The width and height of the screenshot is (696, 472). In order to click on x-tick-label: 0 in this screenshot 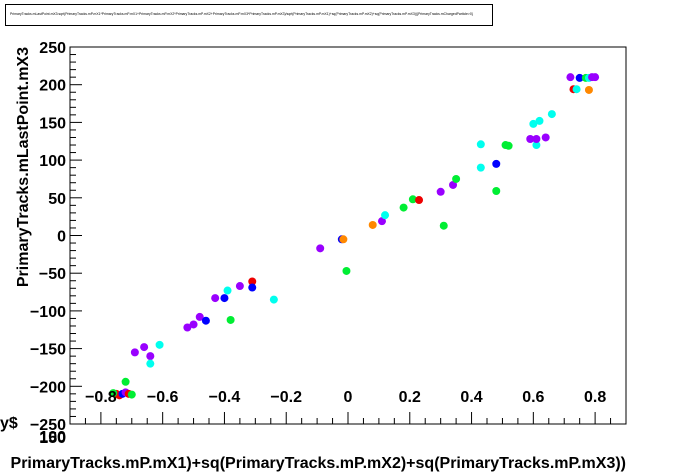, I will do `click(348, 397)`.